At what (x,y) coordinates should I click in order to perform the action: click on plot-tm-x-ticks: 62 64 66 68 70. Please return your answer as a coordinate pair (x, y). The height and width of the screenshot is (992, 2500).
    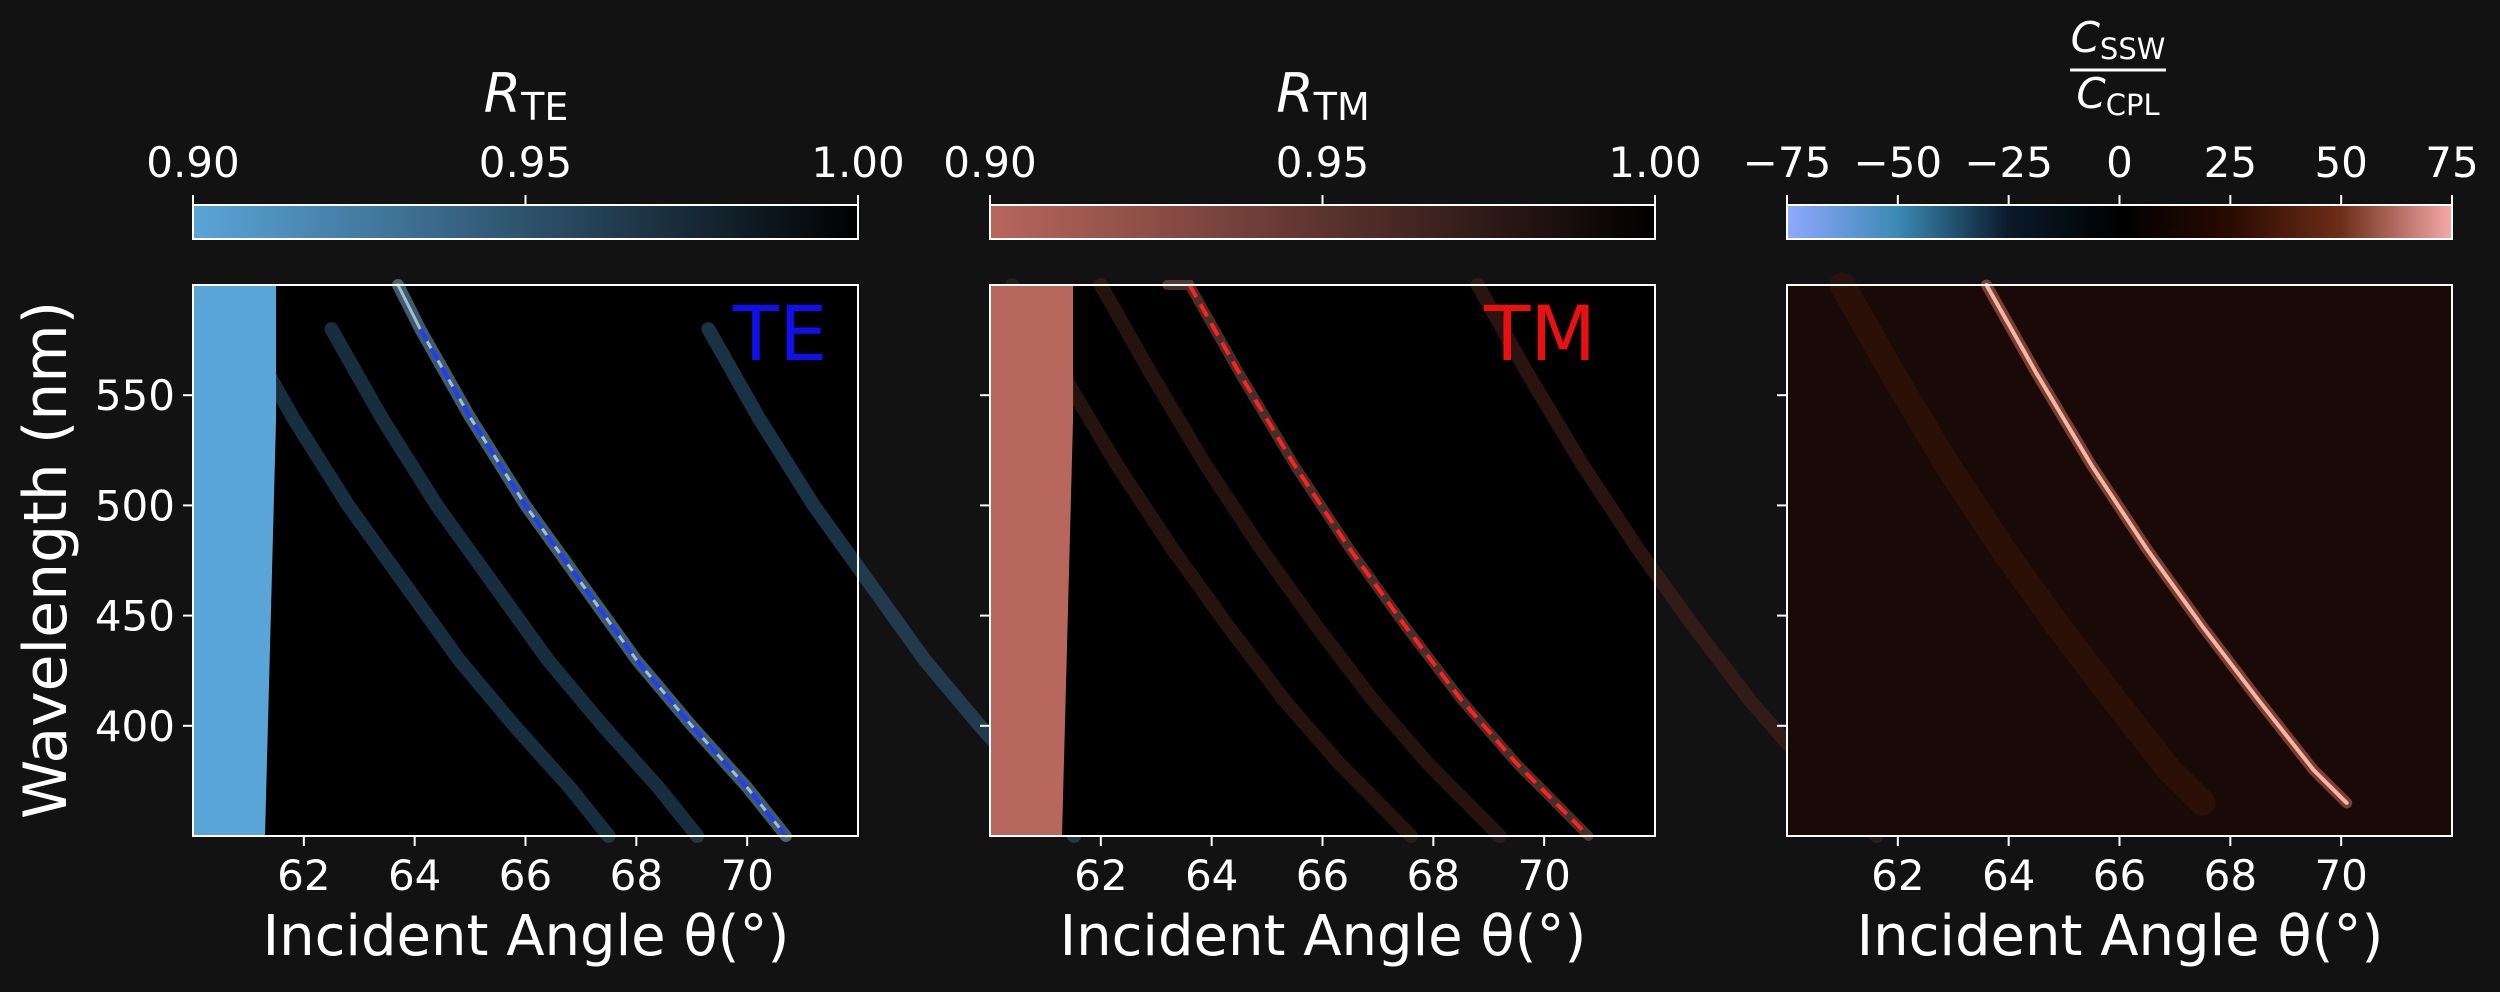
    Looking at the image, I should click on (1322, 868).